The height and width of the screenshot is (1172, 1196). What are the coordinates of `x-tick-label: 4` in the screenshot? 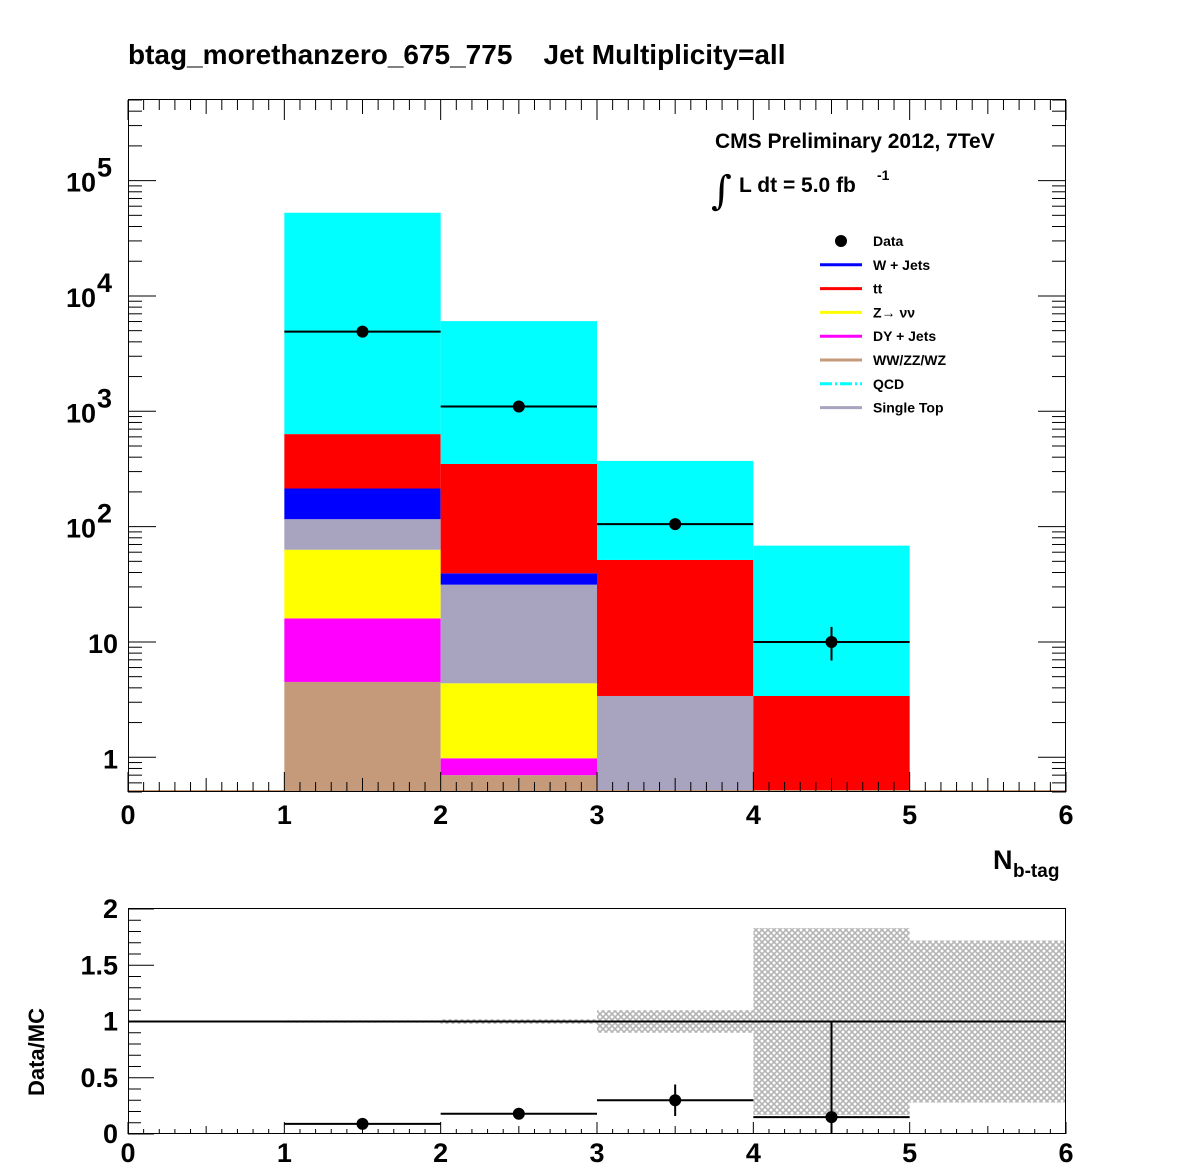 It's located at (753, 815).